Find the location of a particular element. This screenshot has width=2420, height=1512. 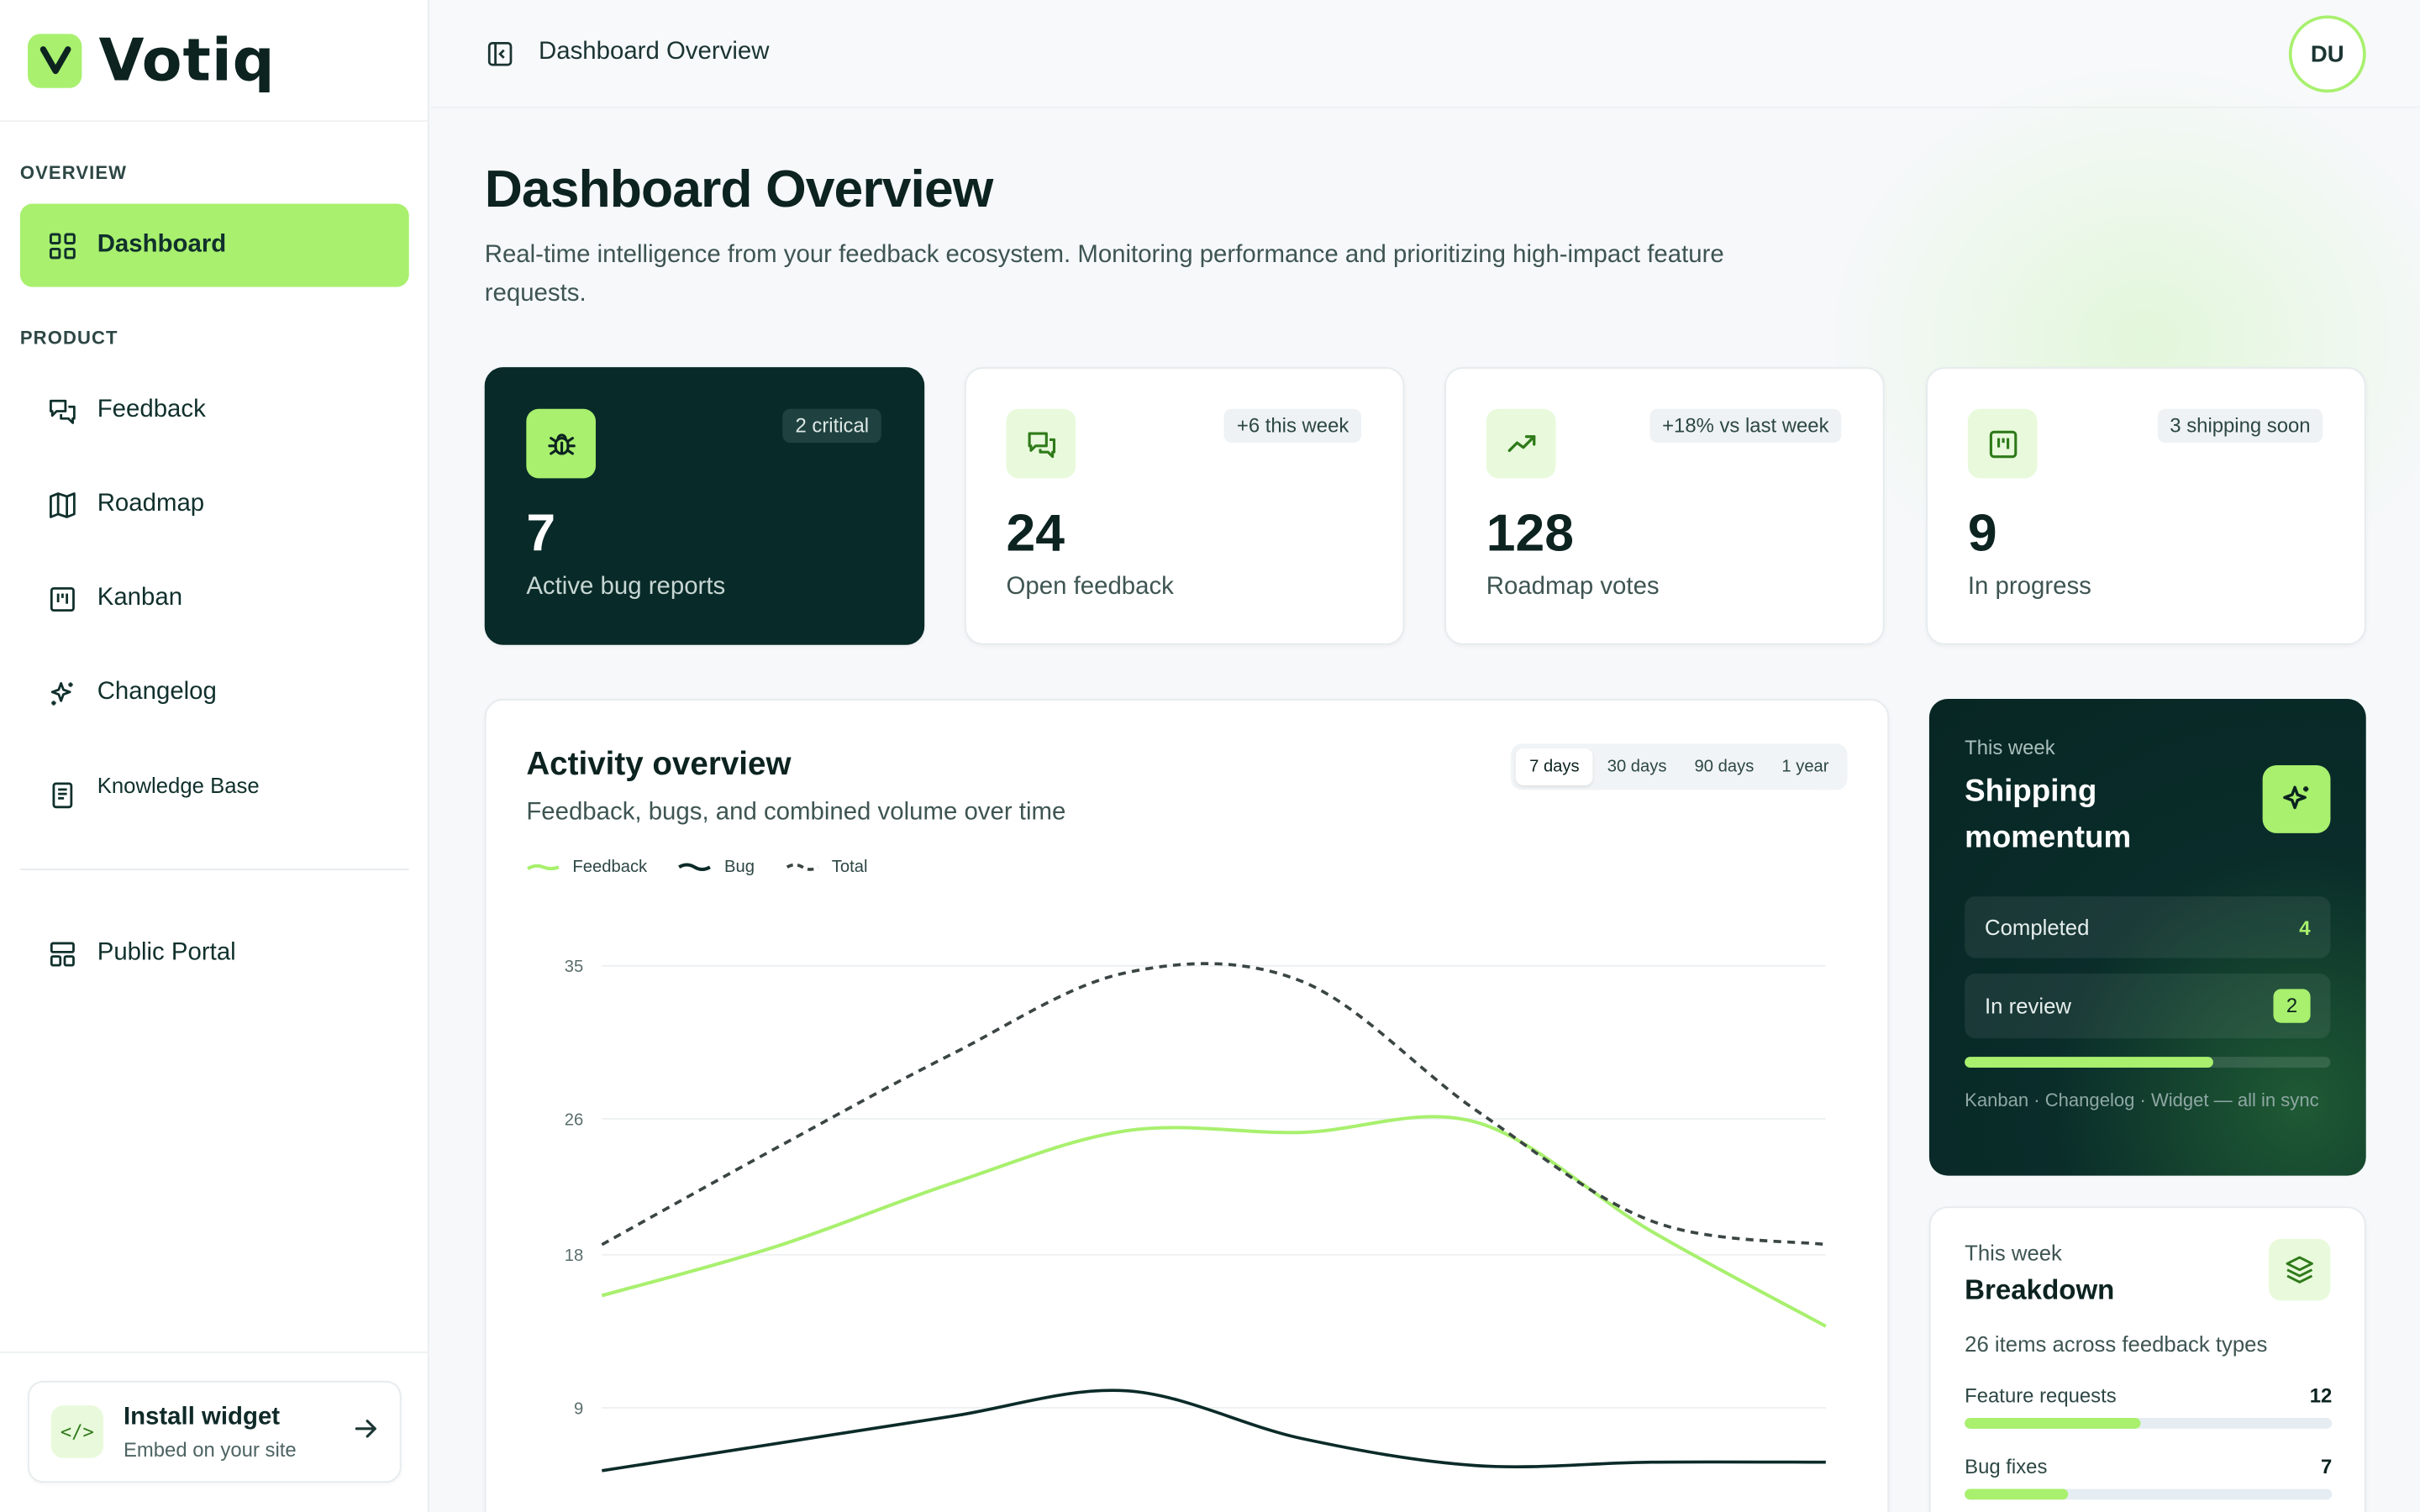

shipping-row-completed: Completed 4 is located at coordinates (2148, 927).